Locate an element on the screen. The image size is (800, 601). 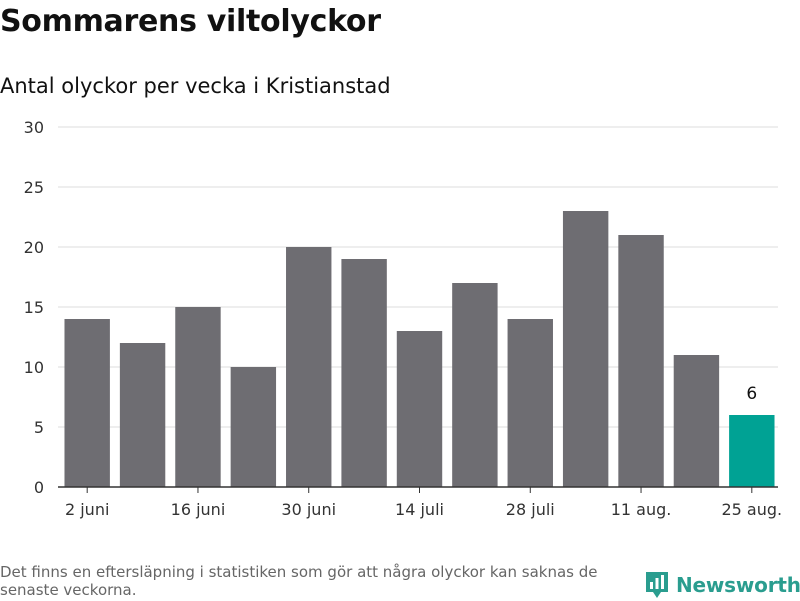
x-tick-label: 30 juni is located at coordinates (308, 509).